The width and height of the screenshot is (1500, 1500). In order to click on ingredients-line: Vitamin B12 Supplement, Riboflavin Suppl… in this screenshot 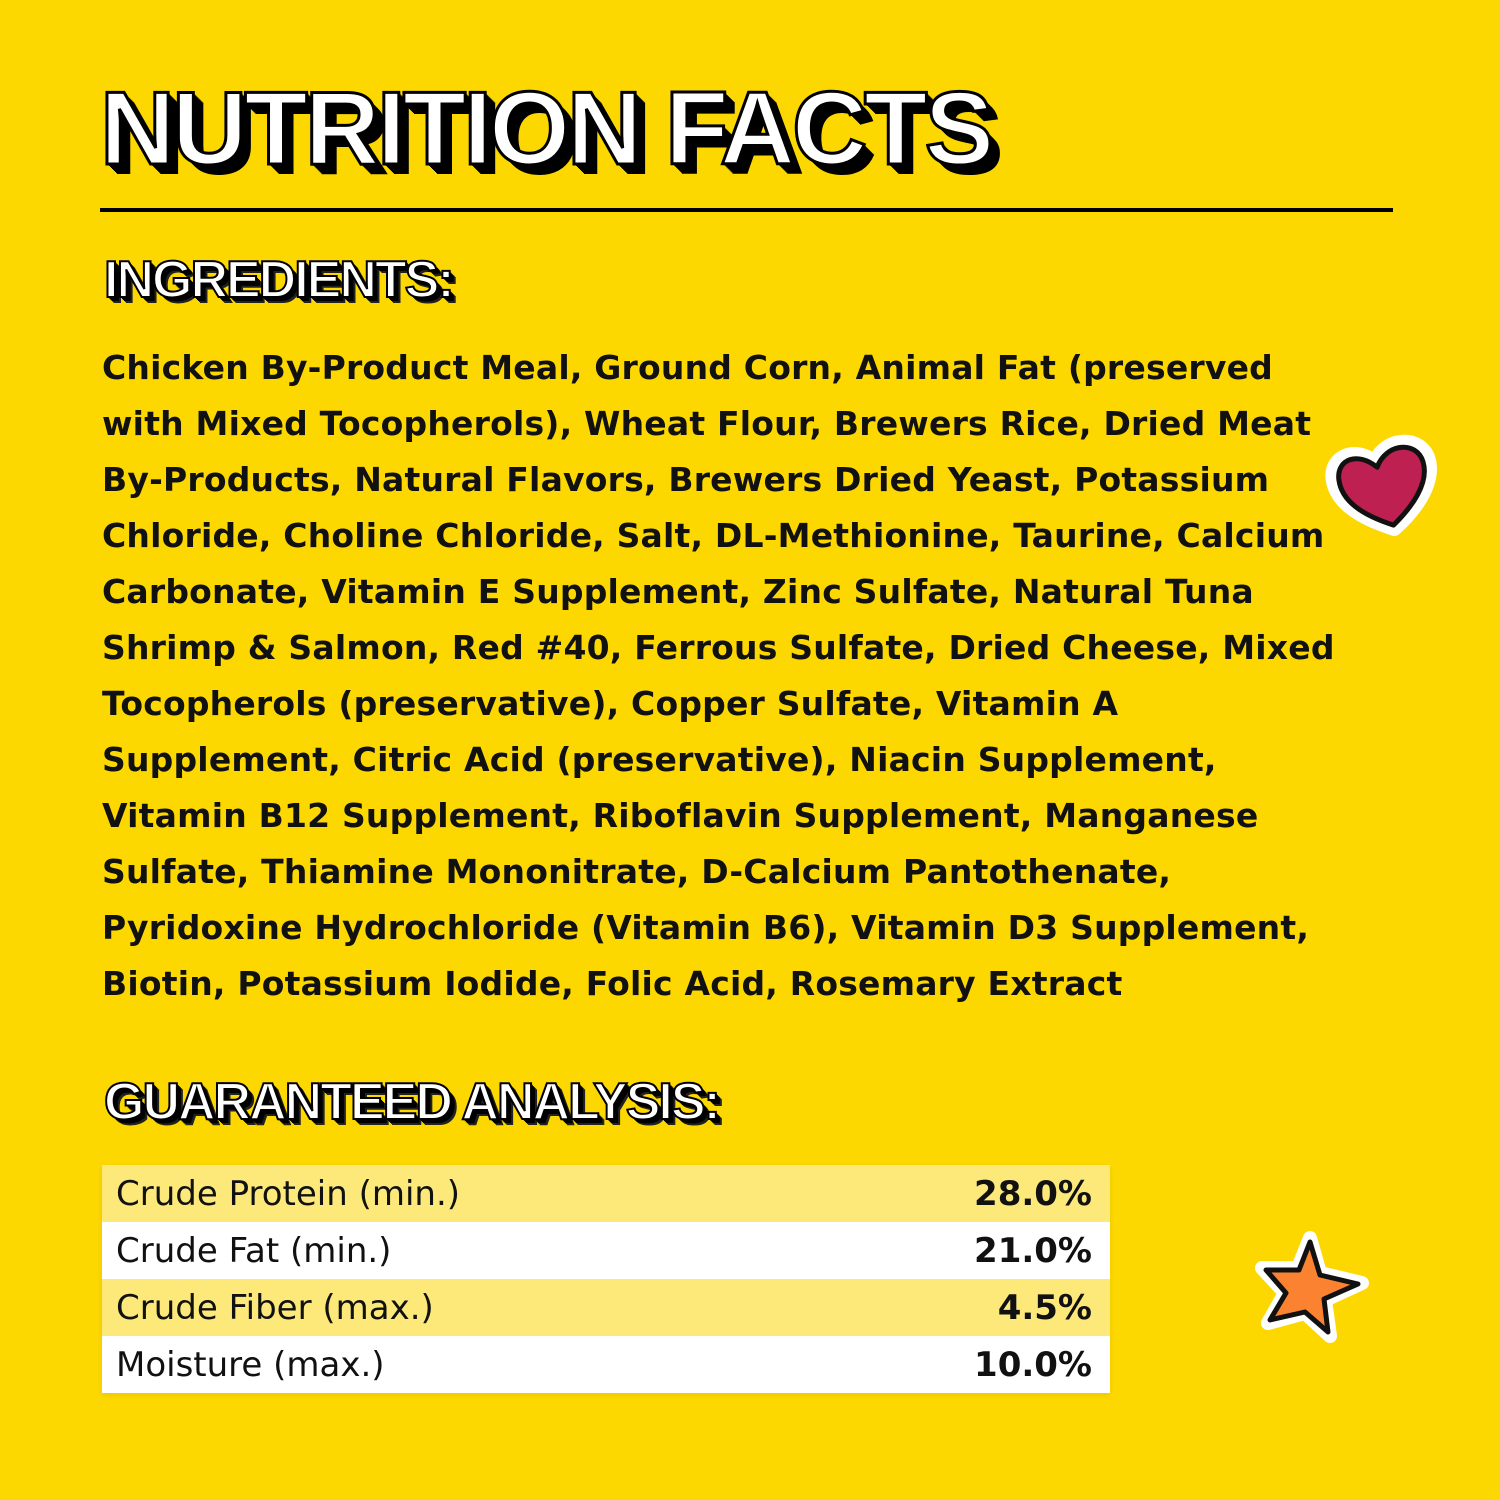, I will do `click(680, 815)`.